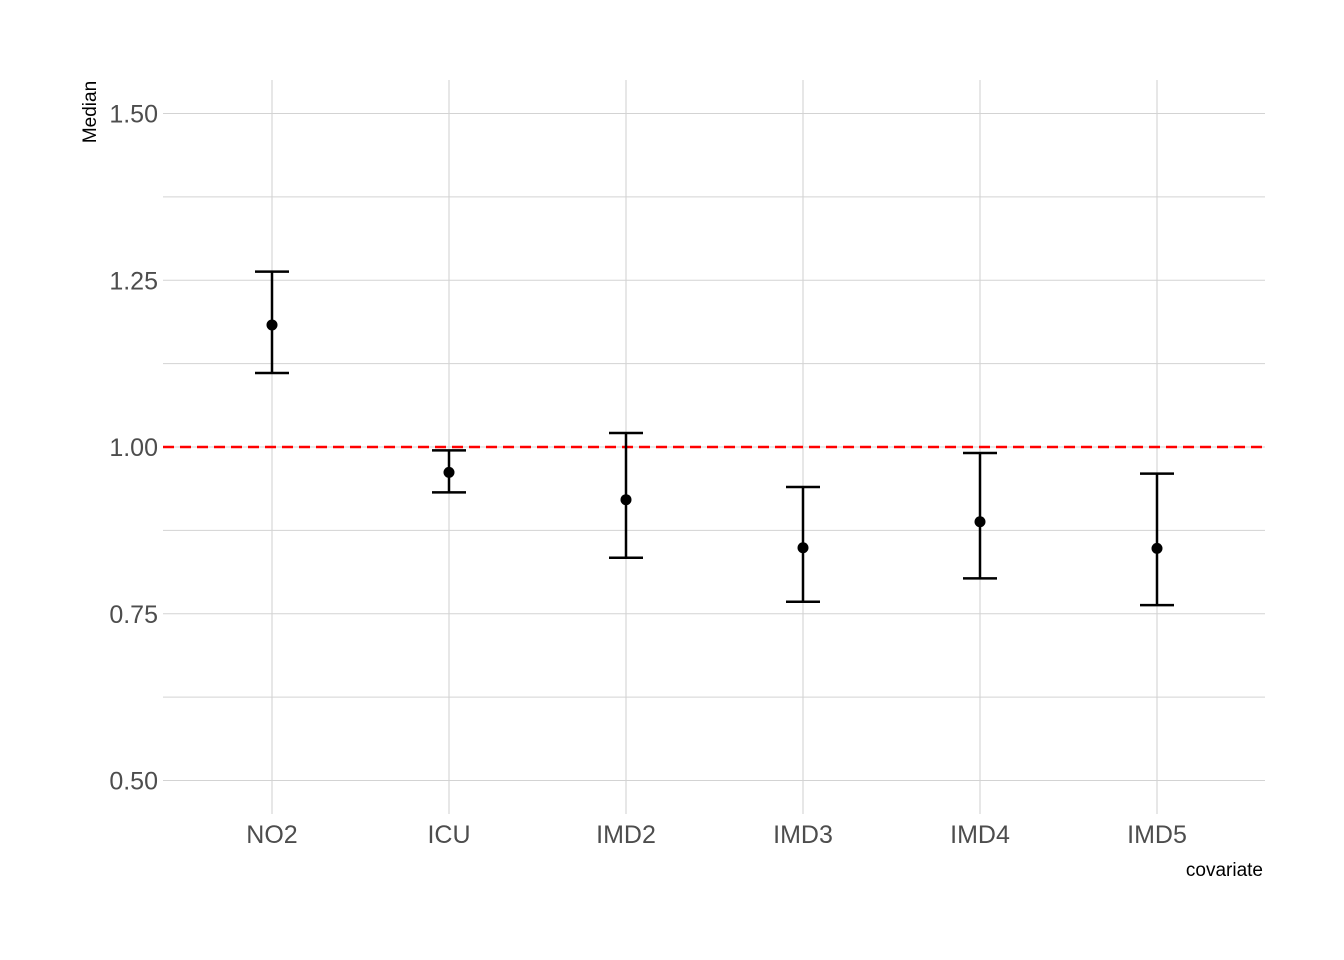 This screenshot has height=960, width=1344. Describe the element at coordinates (1157, 835) in the screenshot. I see `x-tick-label: IMD5` at that location.